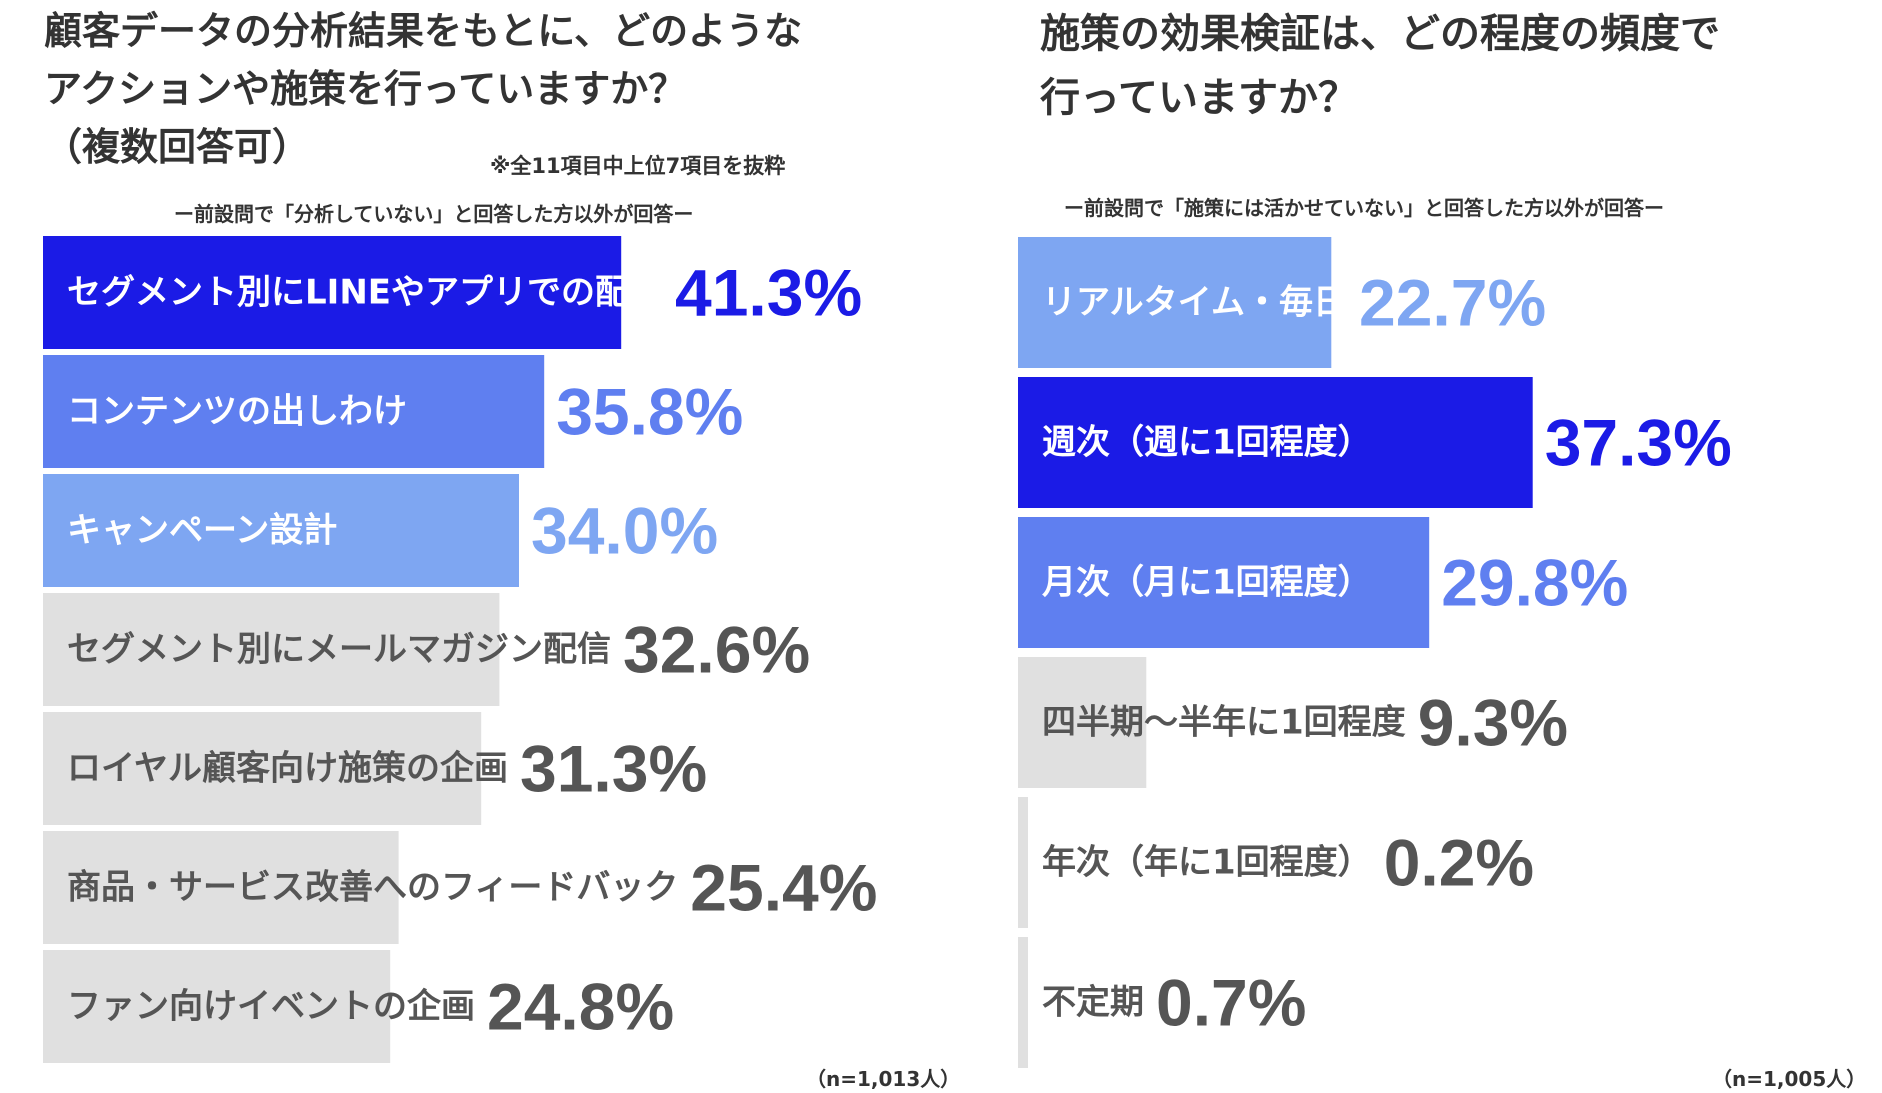 This screenshot has width=1882, height=1093. I want to click on right-bar-value-6: 0.7%, so click(1231, 1003).